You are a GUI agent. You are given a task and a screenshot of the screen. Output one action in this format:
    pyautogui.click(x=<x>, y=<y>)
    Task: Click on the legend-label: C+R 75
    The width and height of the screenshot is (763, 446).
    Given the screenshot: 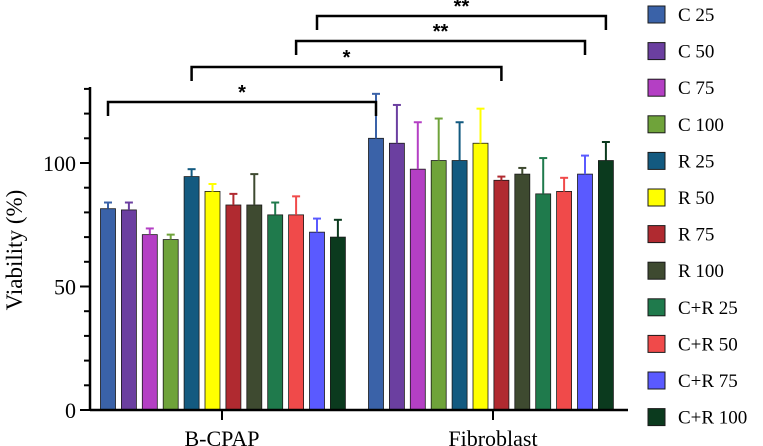 What is the action you would take?
    pyautogui.click(x=708, y=381)
    